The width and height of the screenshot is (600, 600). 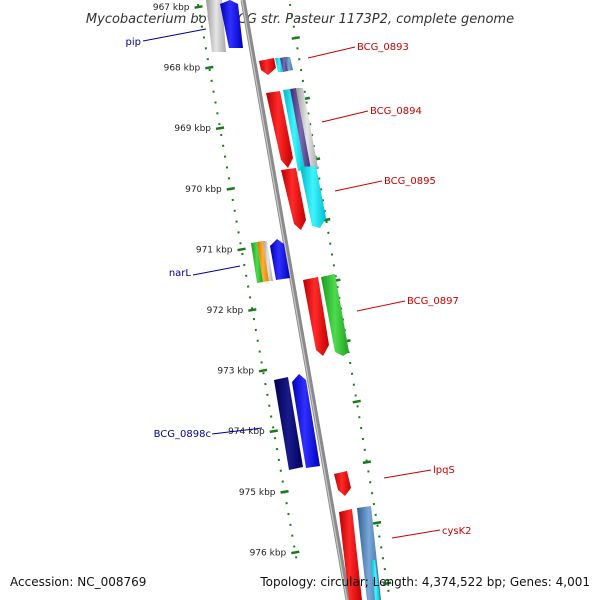 I want to click on gene-label-pip: pip, so click(x=133, y=42).